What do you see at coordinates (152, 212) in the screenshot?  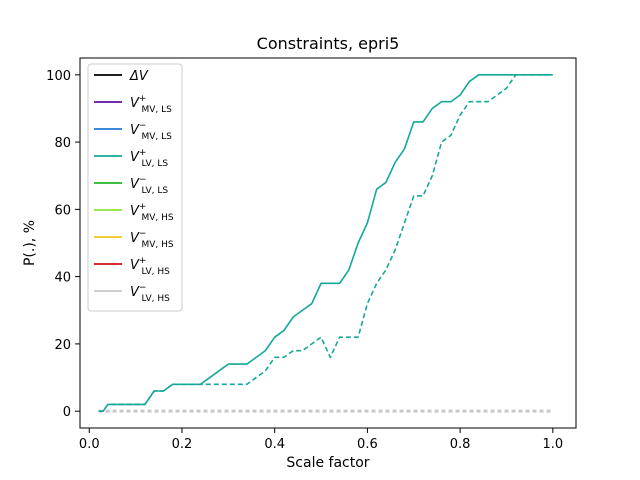 I see `legend-label: V+ MV, HS` at bounding box center [152, 212].